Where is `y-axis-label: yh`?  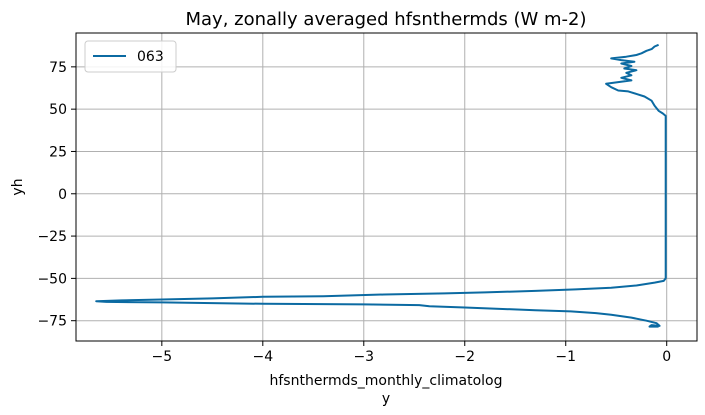 y-axis-label: yh is located at coordinates (18, 186).